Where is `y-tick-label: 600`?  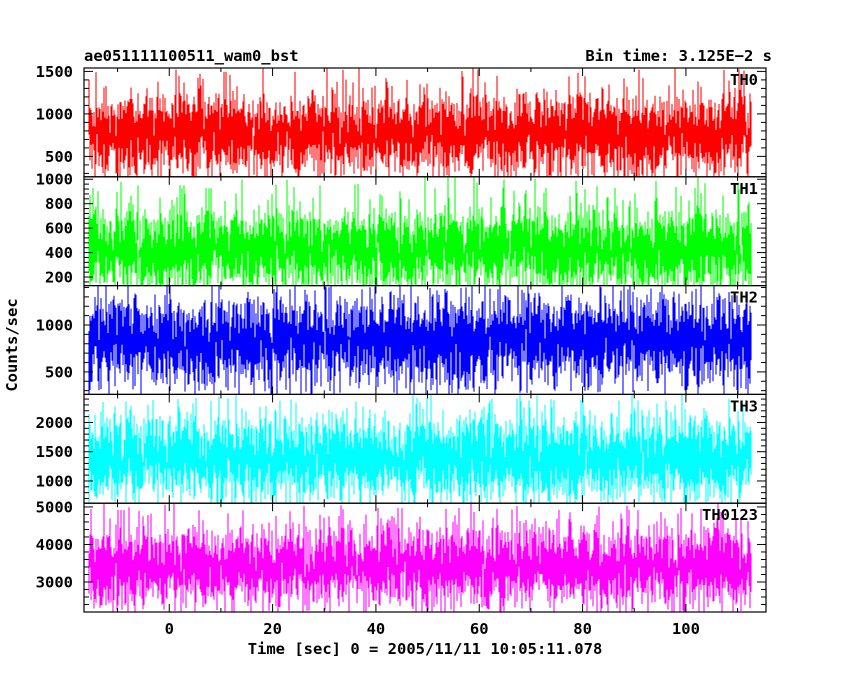 y-tick-label: 600 is located at coordinates (59, 229).